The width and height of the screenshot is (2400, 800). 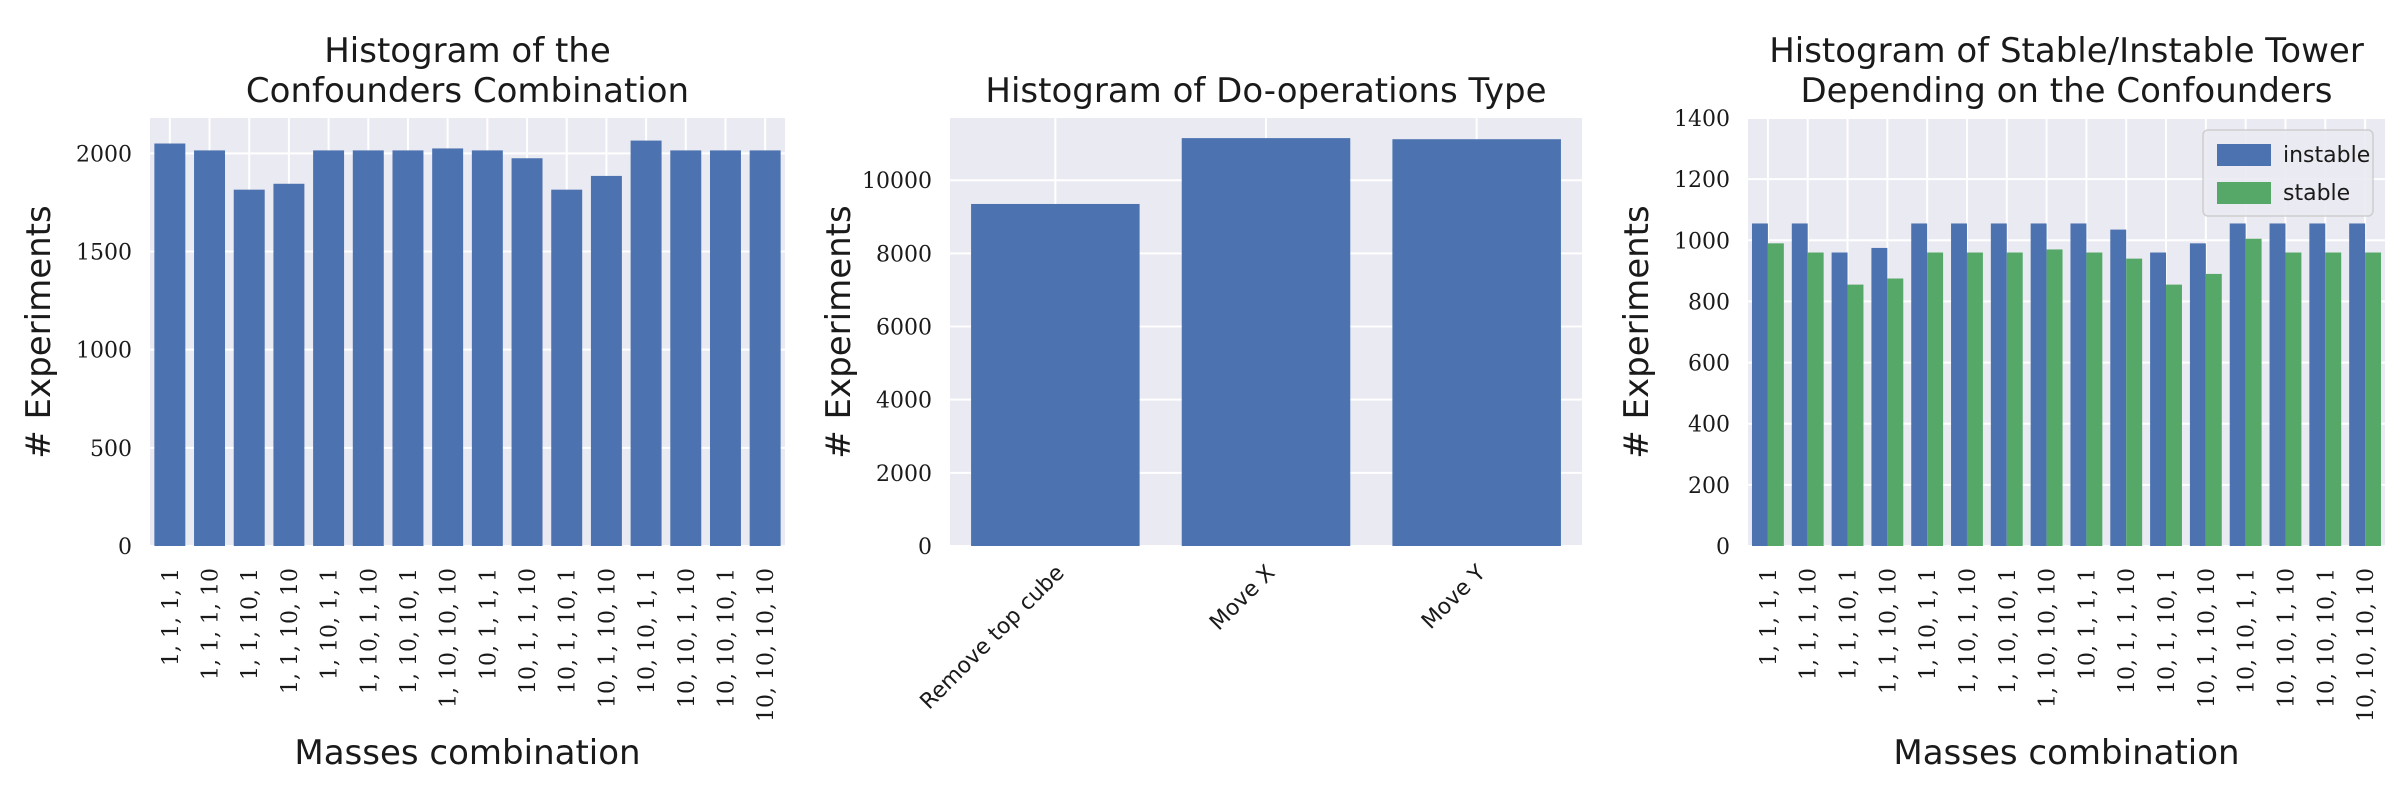 What do you see at coordinates (1709, 364) in the screenshot?
I see `y-tick-label: 600` at bounding box center [1709, 364].